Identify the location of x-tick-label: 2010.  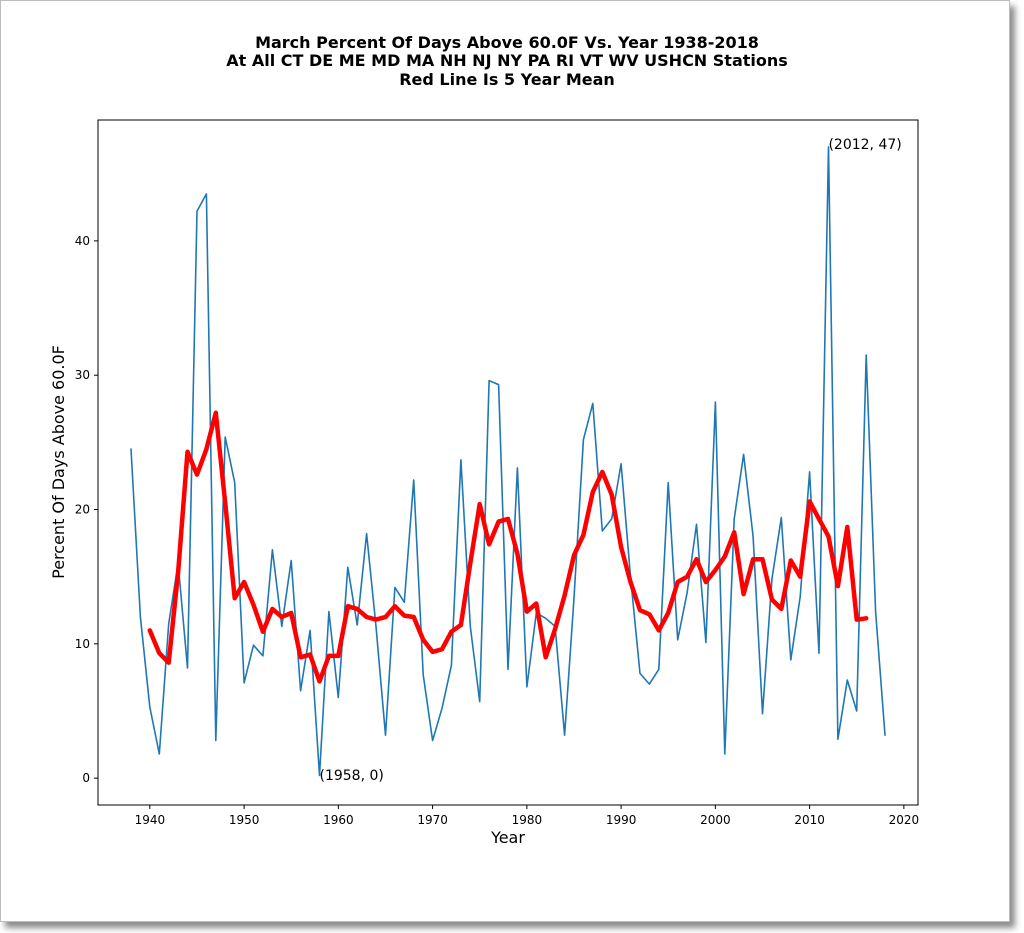
(809, 820).